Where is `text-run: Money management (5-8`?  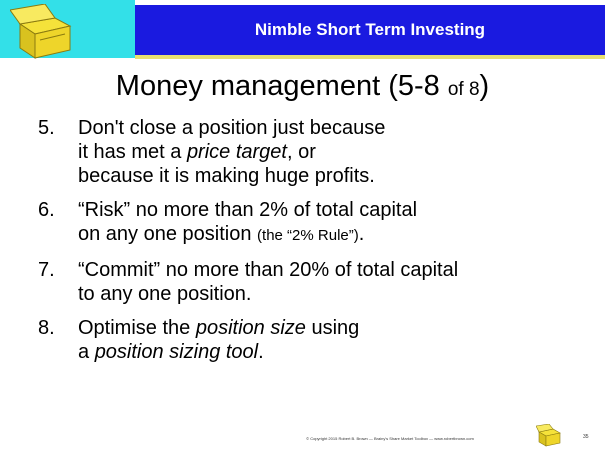 text-run: Money management (5-8 is located at coordinates (281, 86).